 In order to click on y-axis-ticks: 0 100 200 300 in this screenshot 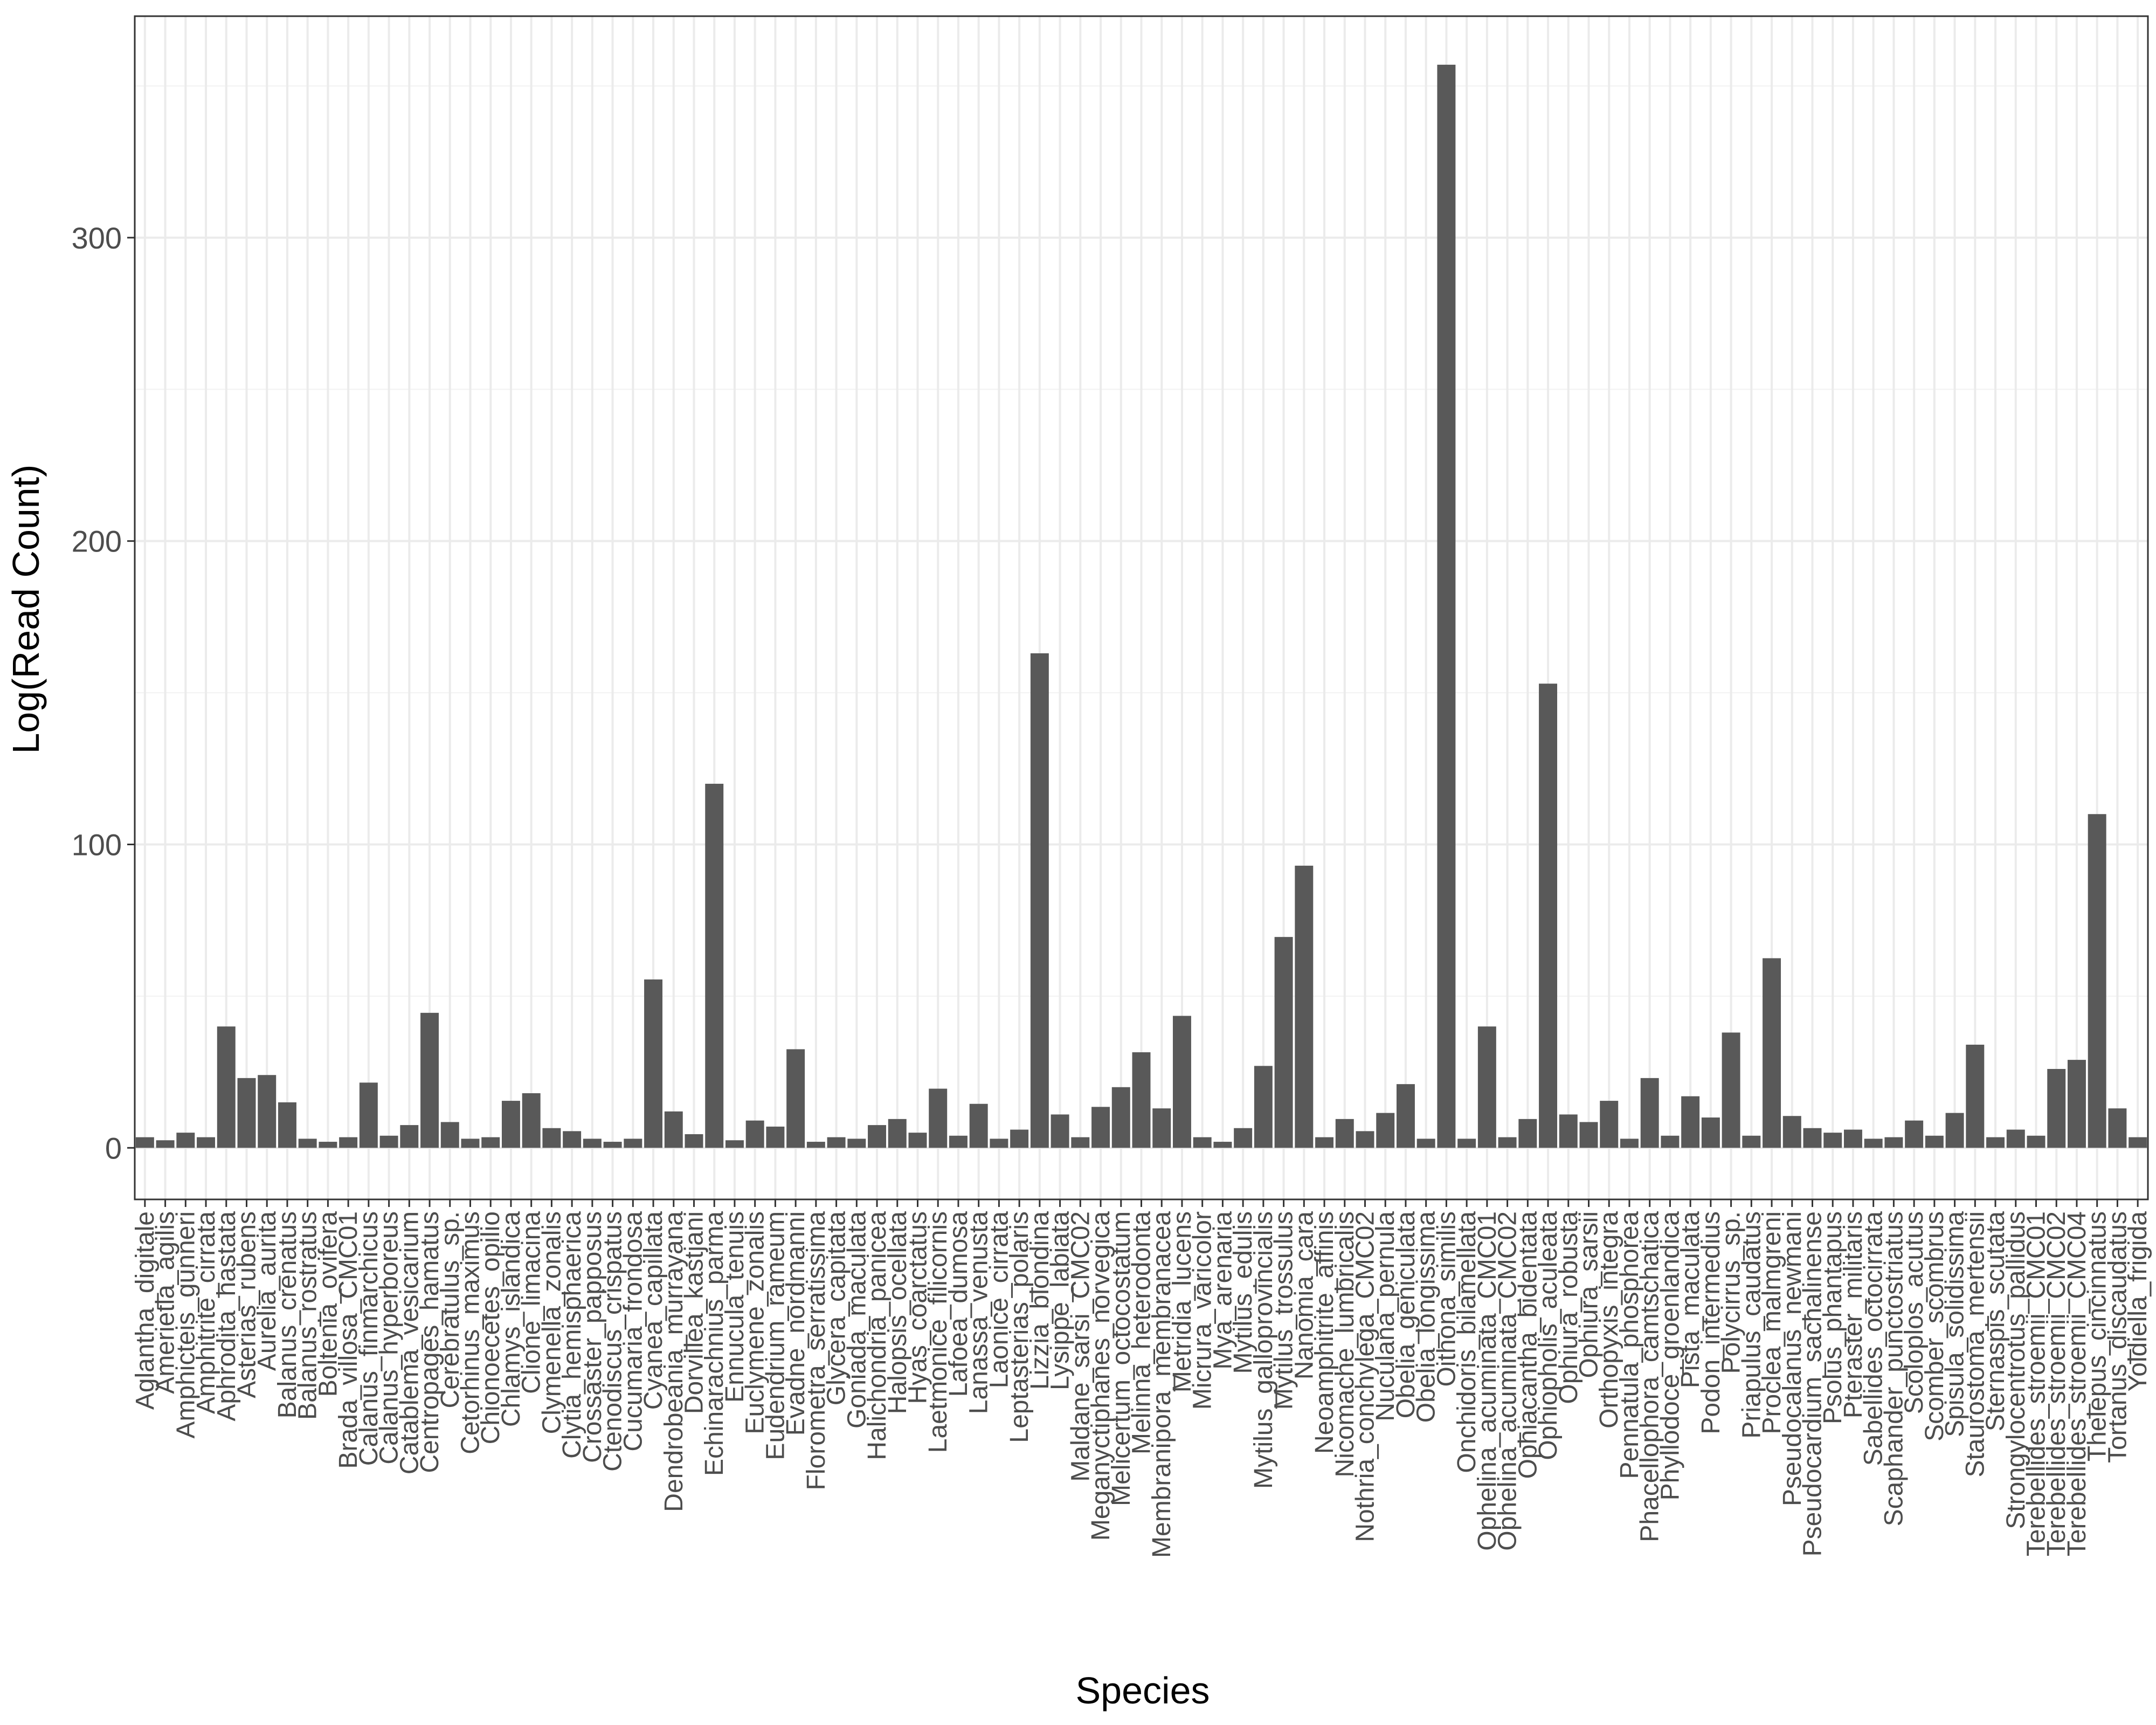, I will do `click(104, 693)`.